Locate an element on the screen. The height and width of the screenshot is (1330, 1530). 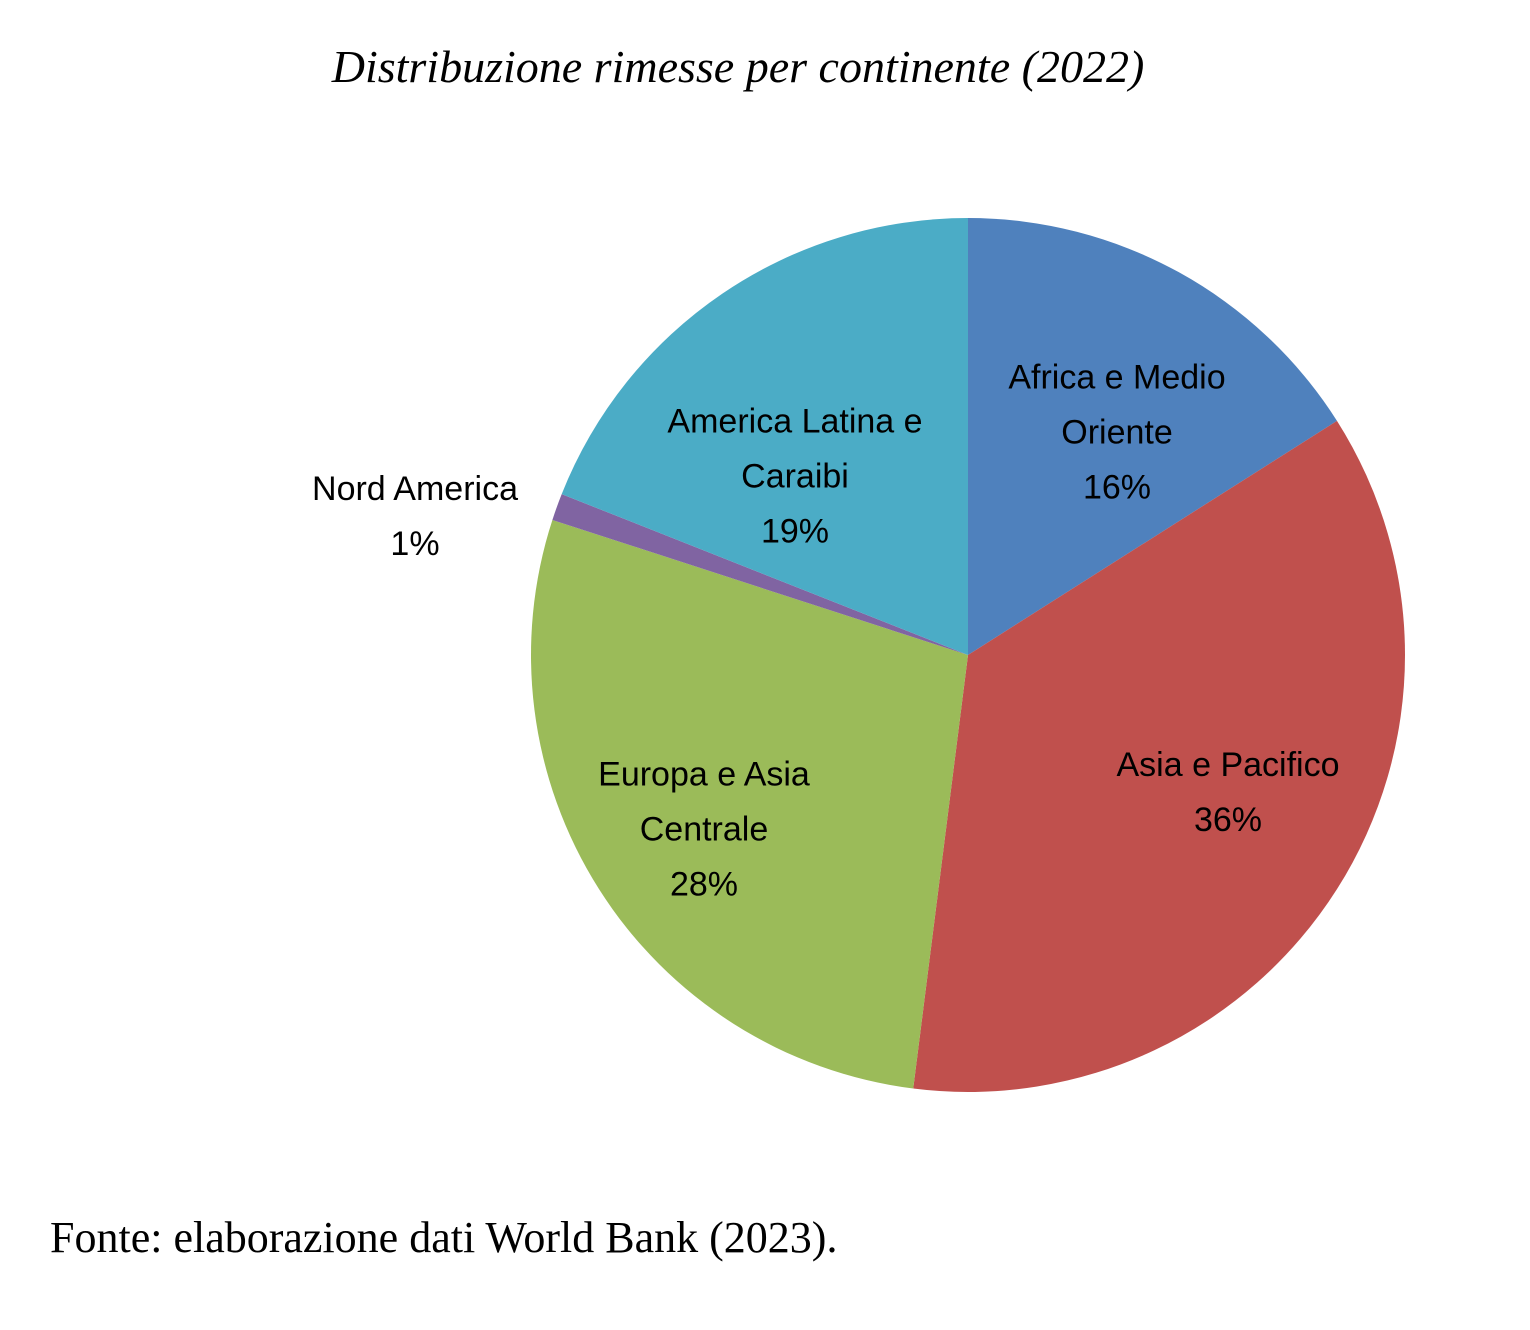
category-label: Europa e Asia Centrale is located at coordinates (704, 802).